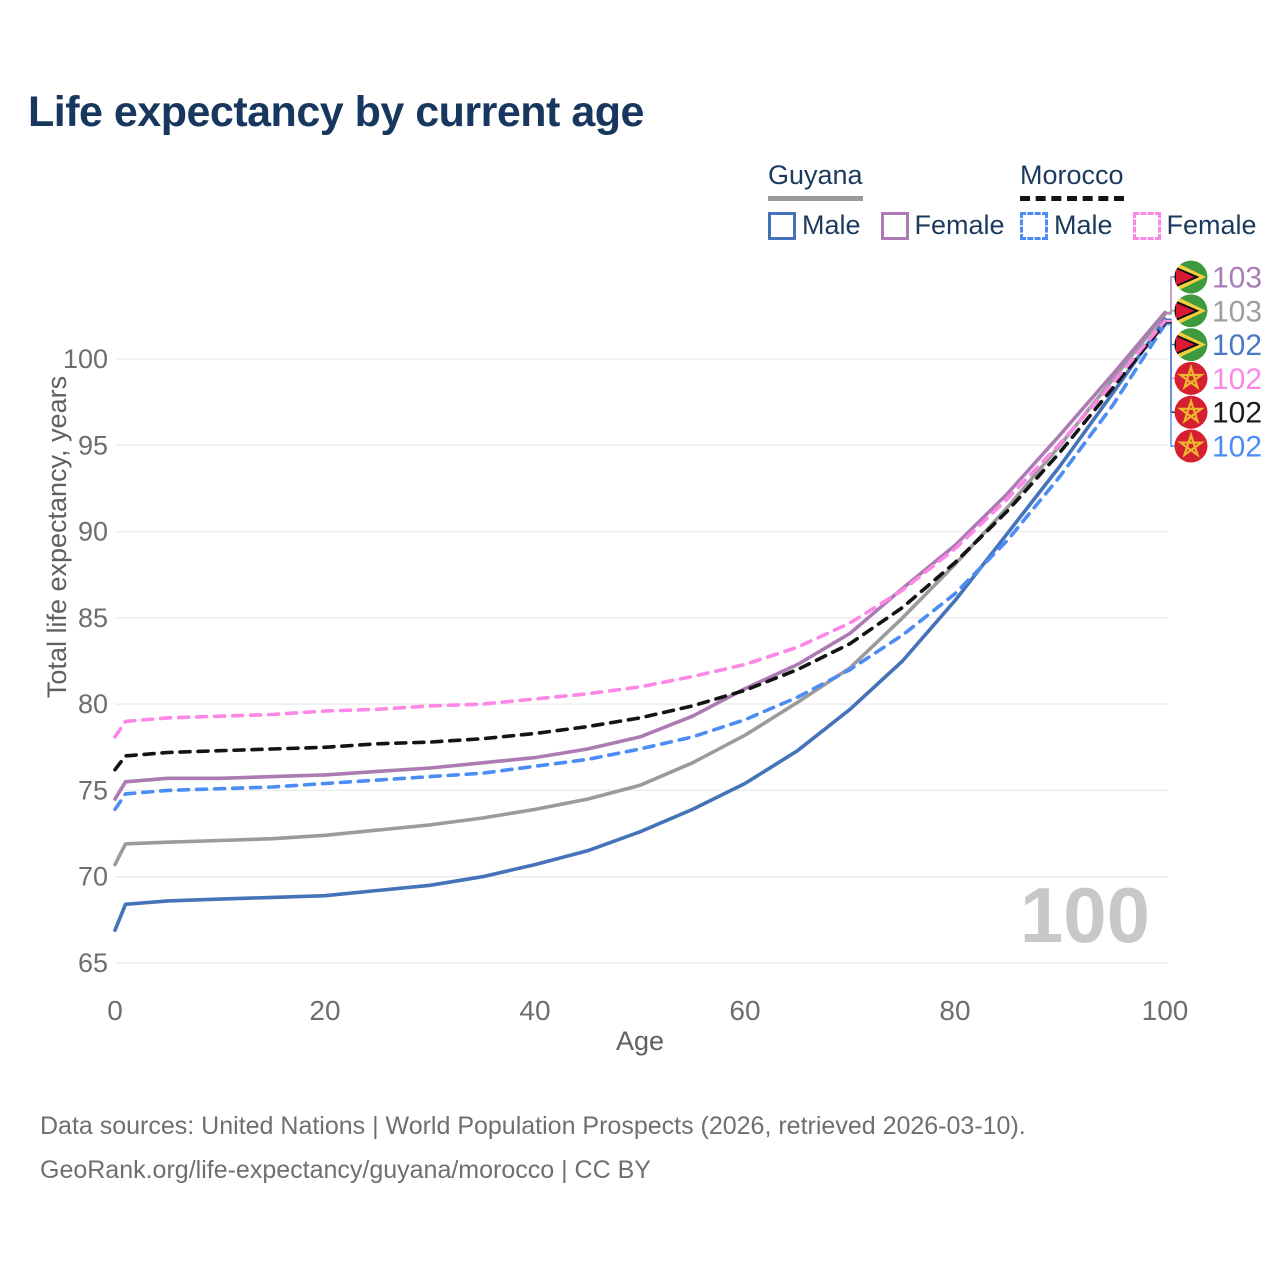 This screenshot has height=1280, width=1280. Describe the element at coordinates (115, 1010) in the screenshot. I see `x-tick-label-0: 0` at that location.